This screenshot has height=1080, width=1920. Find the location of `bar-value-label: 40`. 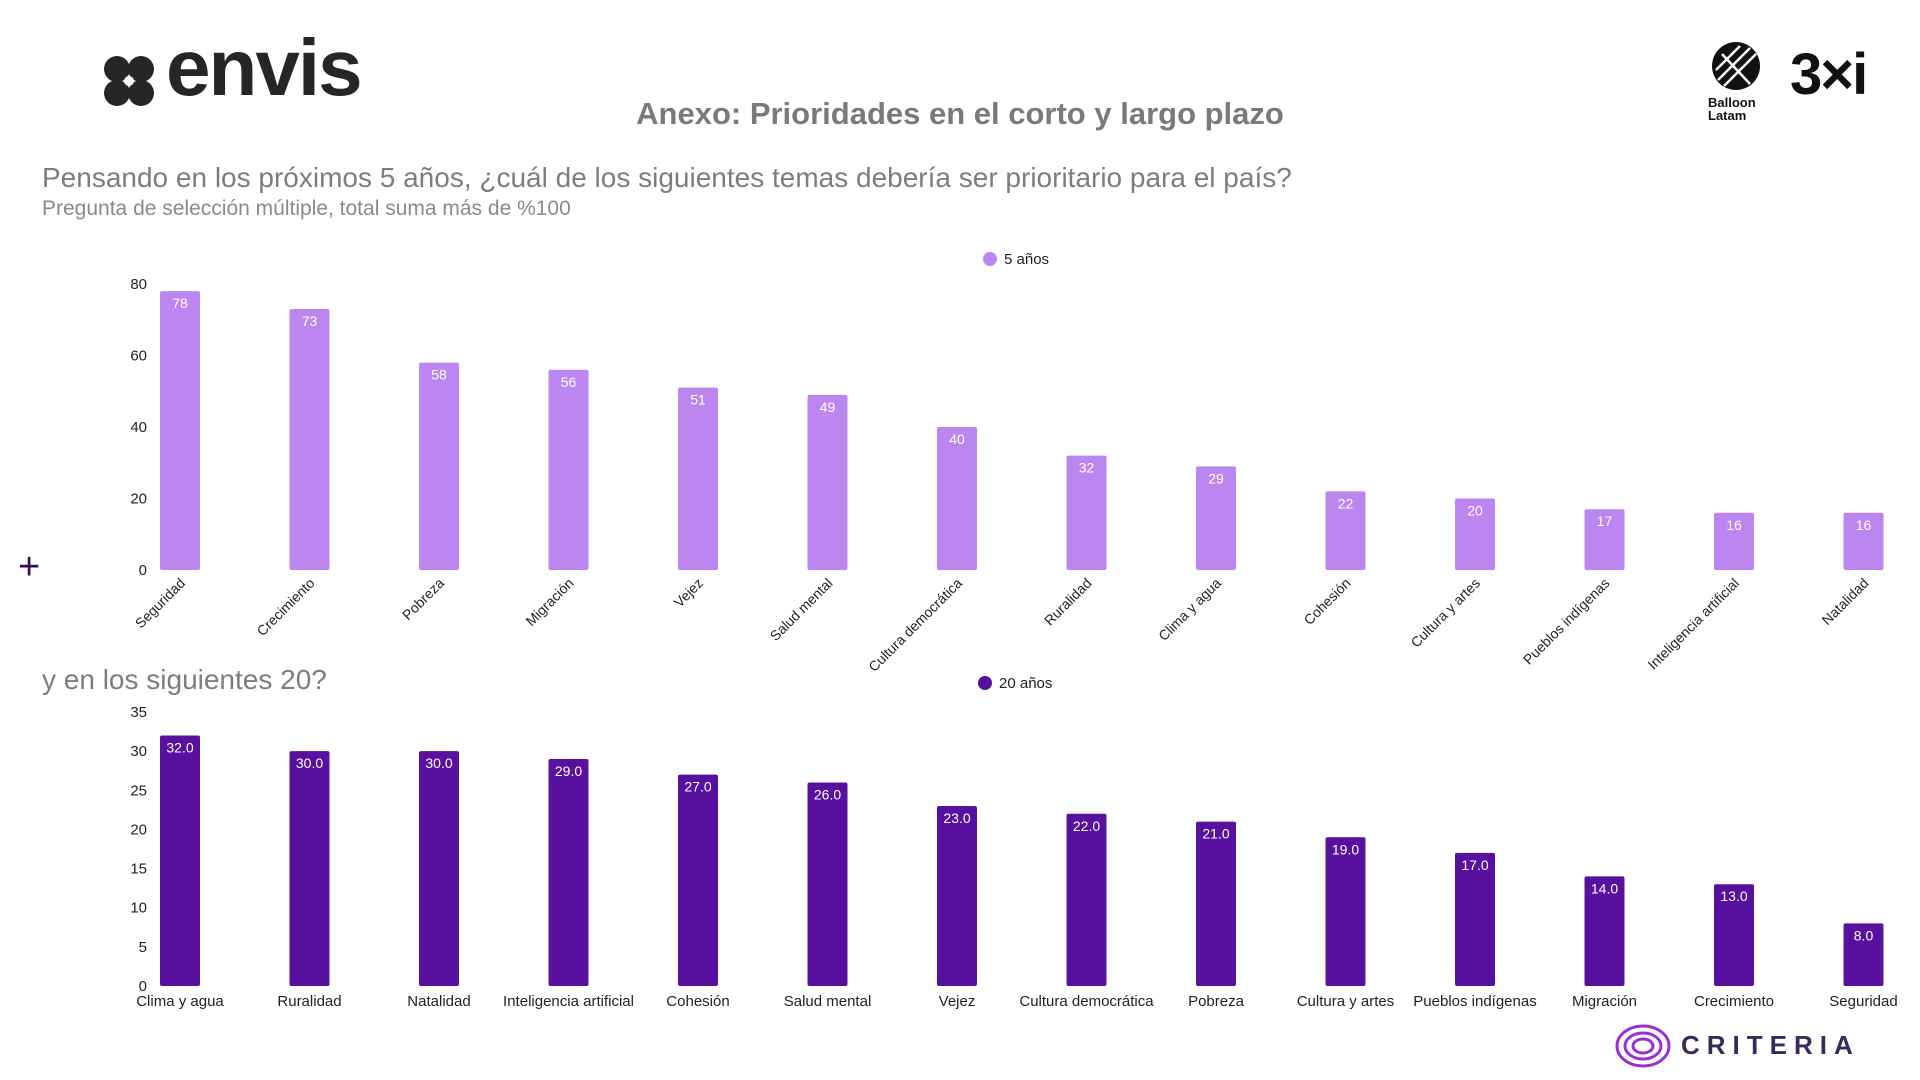

bar-value-label: 40 is located at coordinates (957, 439).